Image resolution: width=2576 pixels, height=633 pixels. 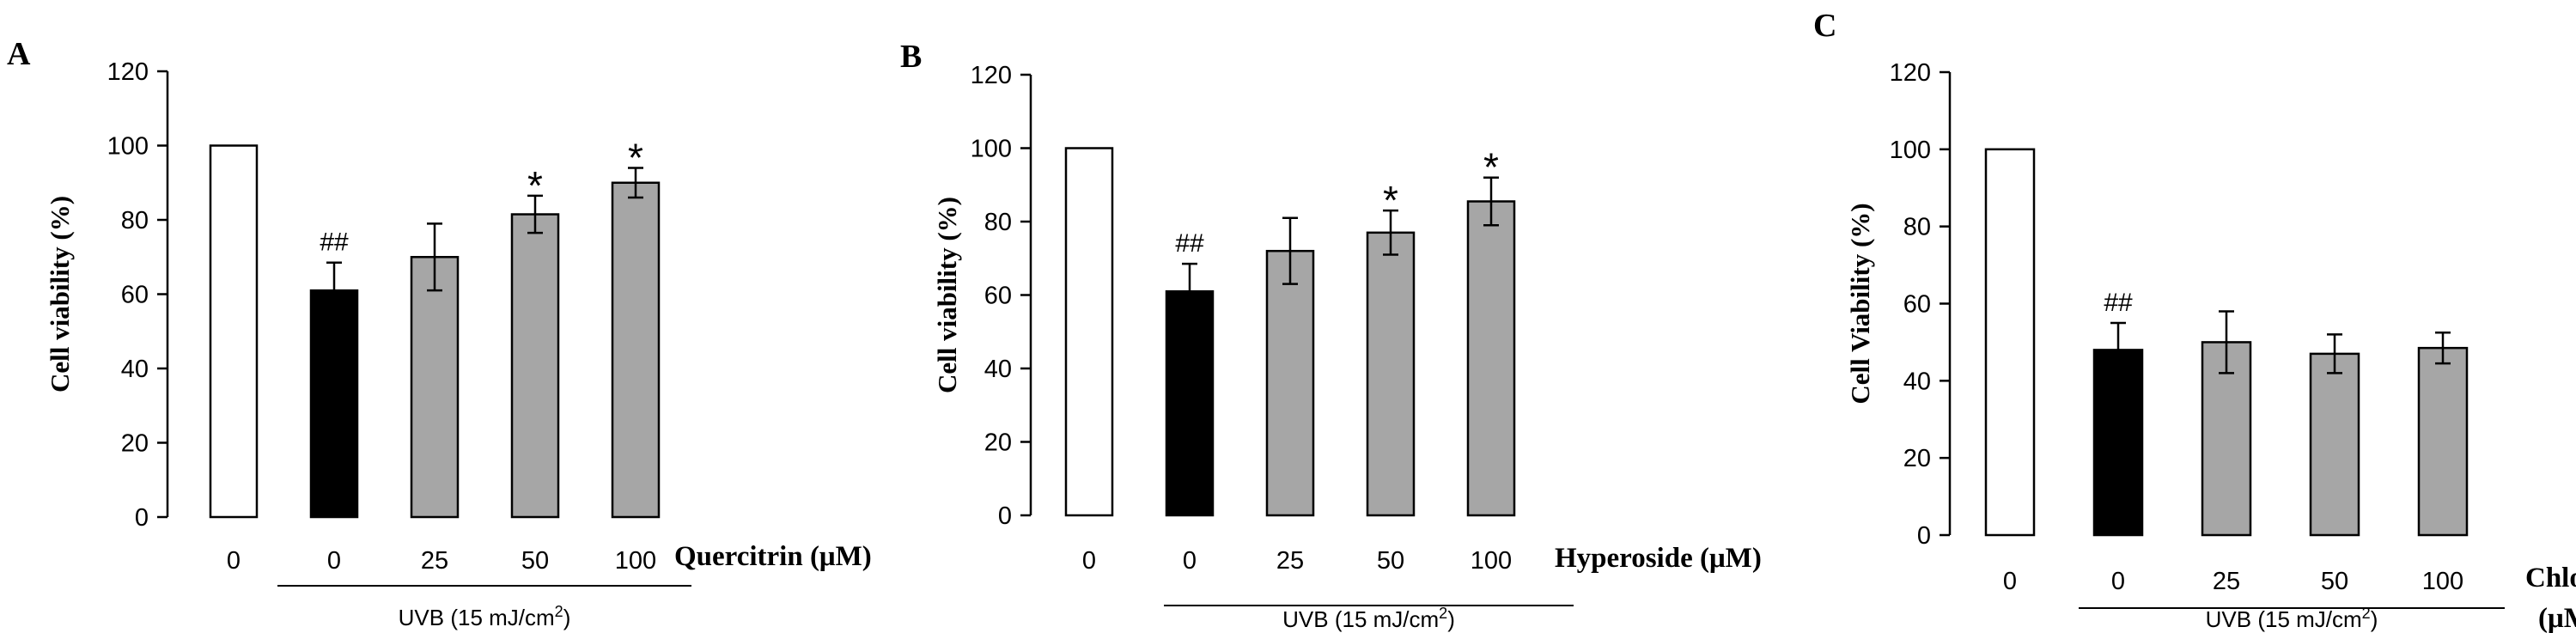 I want to click on x-axis-label: Quercitrin (μM), so click(x=773, y=556).